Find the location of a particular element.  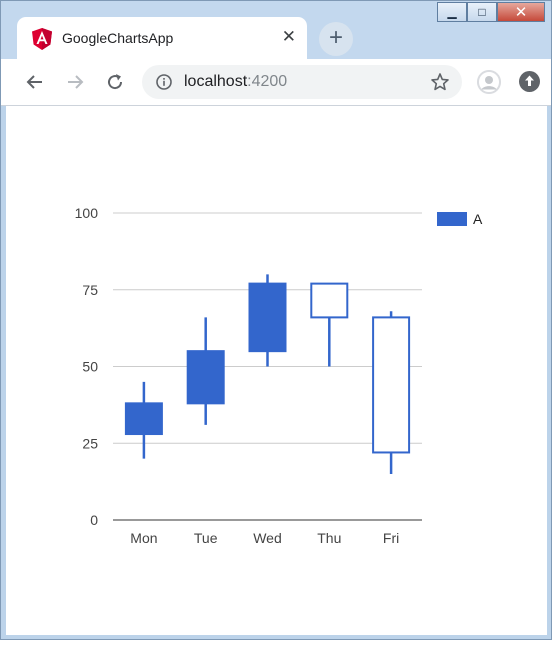

browser-tab: GoogleChartsApp ✕ is located at coordinates (162, 38).